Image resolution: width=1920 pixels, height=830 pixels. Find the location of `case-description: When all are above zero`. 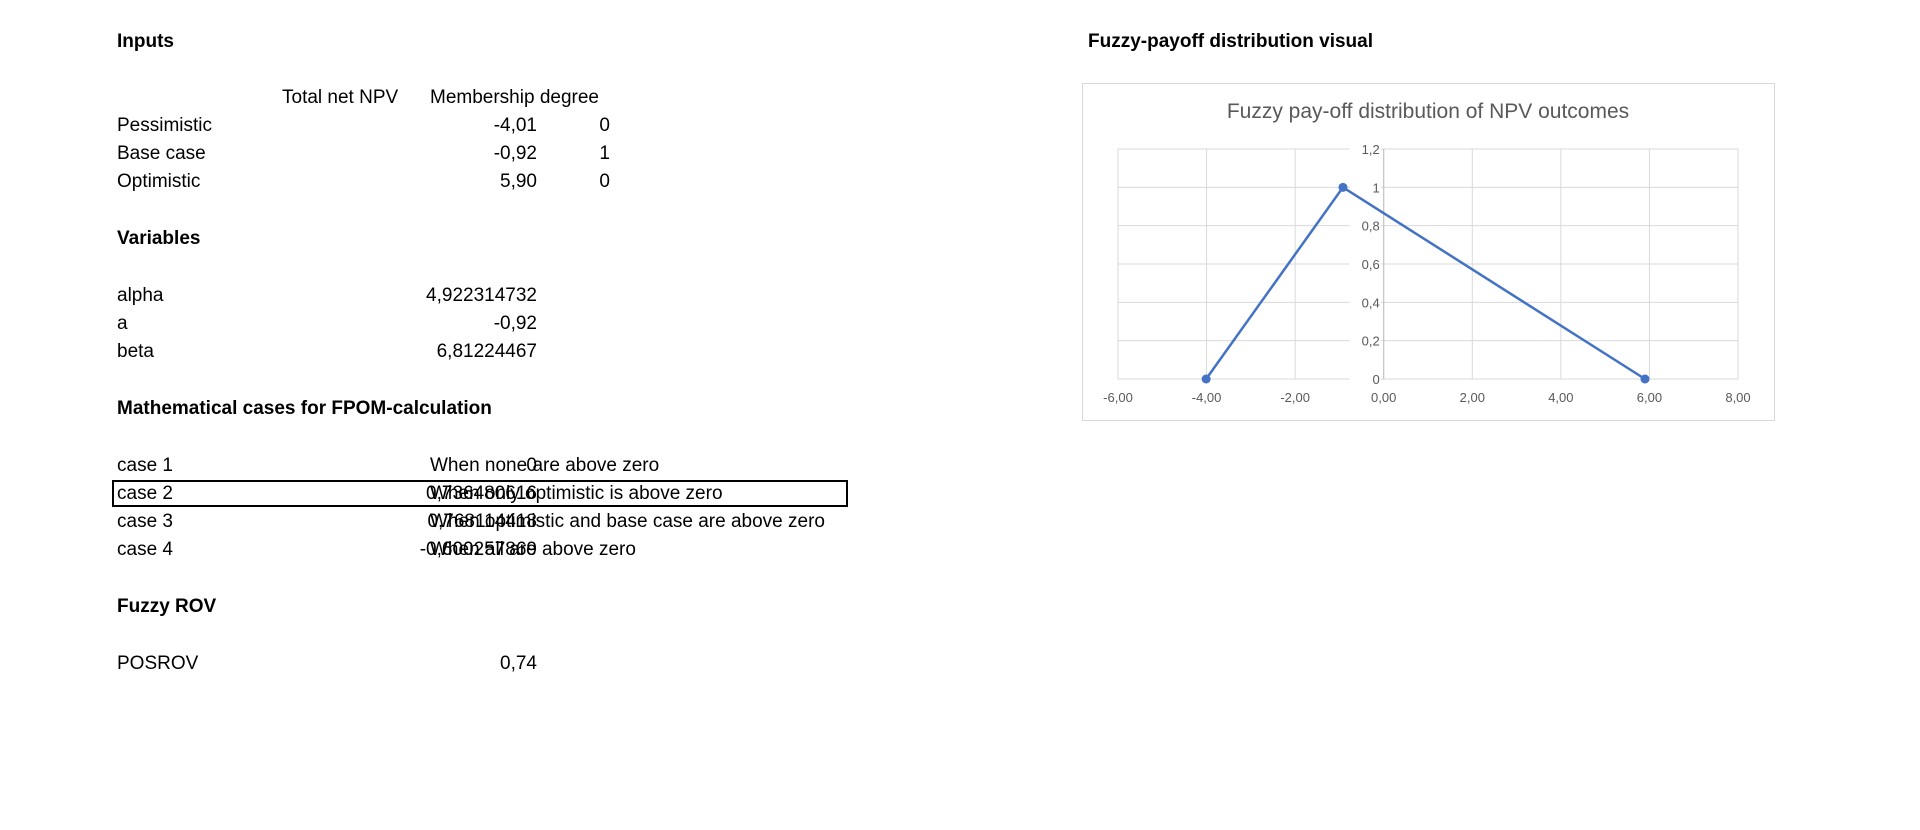

case-description: When all are above zero is located at coordinates (533, 549).